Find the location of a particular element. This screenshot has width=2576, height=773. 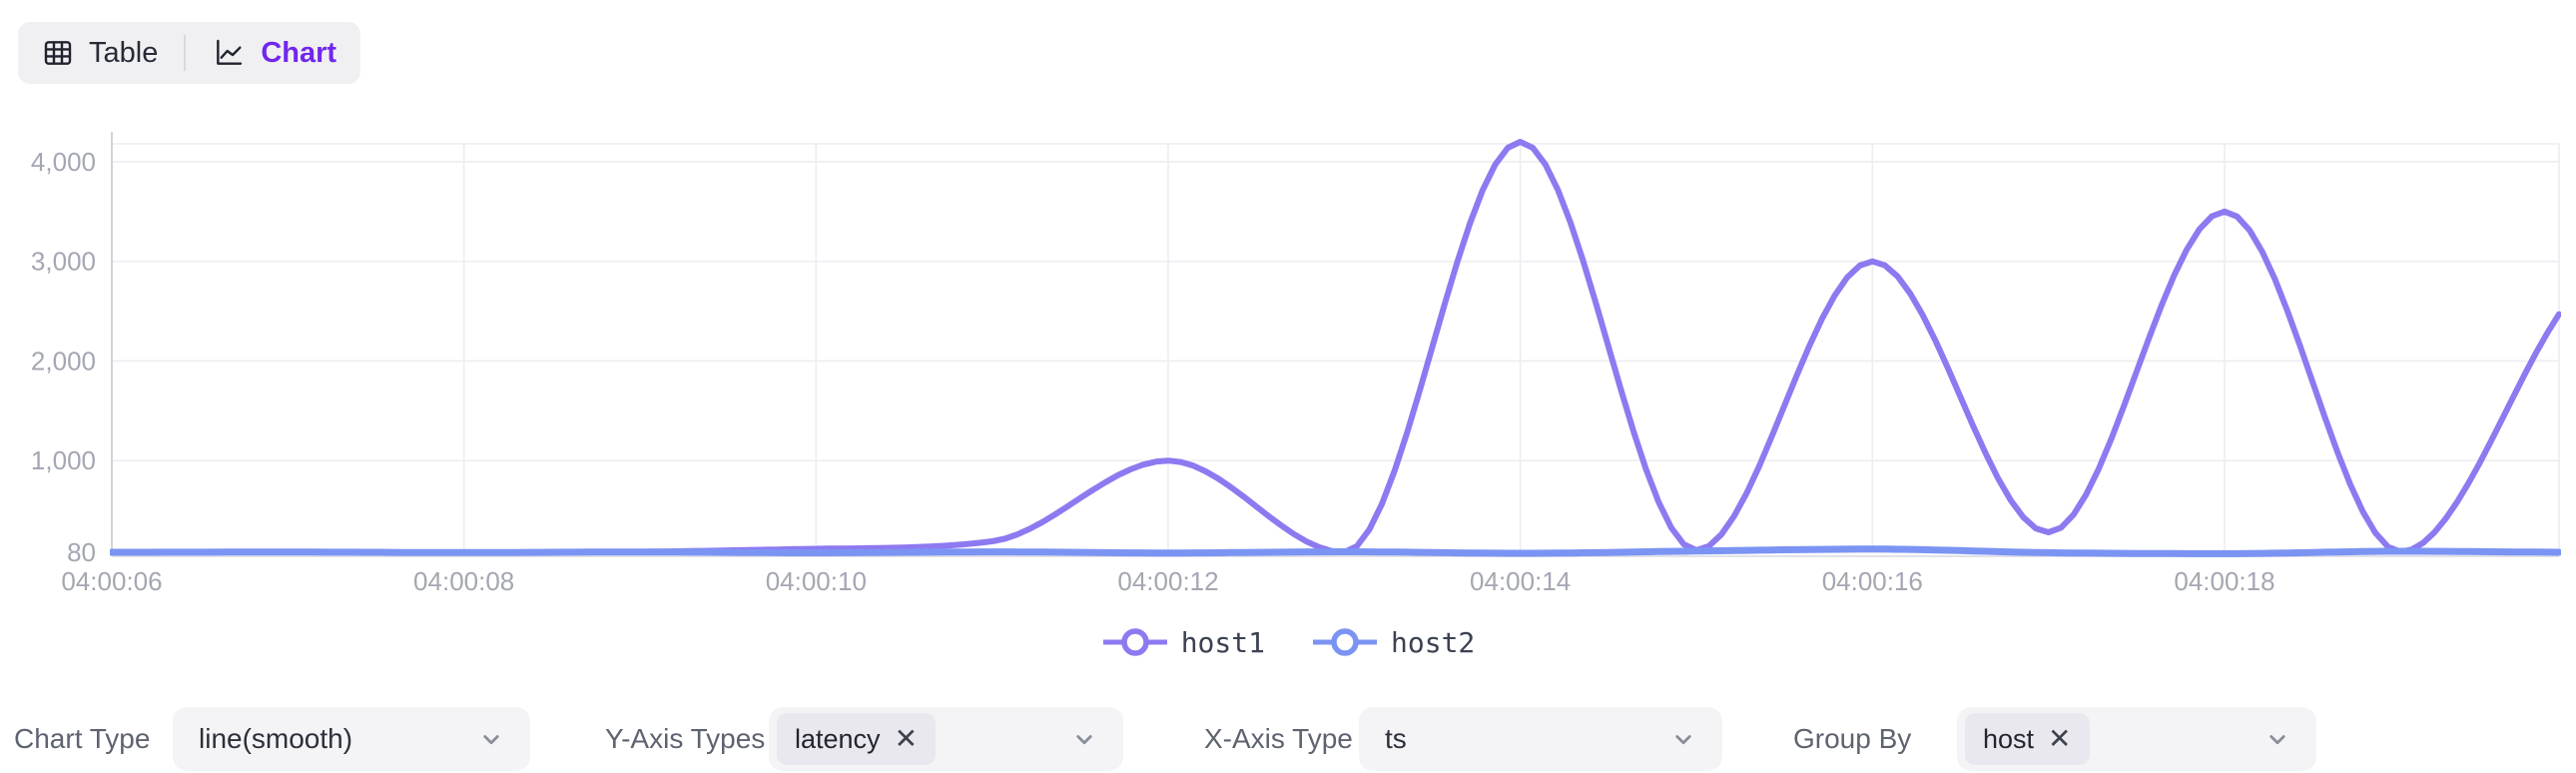

x-tick-label: 04:00:10 is located at coordinates (816, 581).